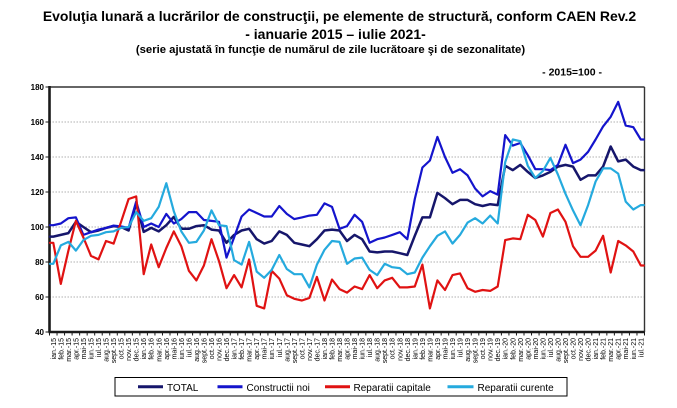 The width and height of the screenshot is (677, 408). I want to click on svg-text: iul.-19, so click(461, 347).